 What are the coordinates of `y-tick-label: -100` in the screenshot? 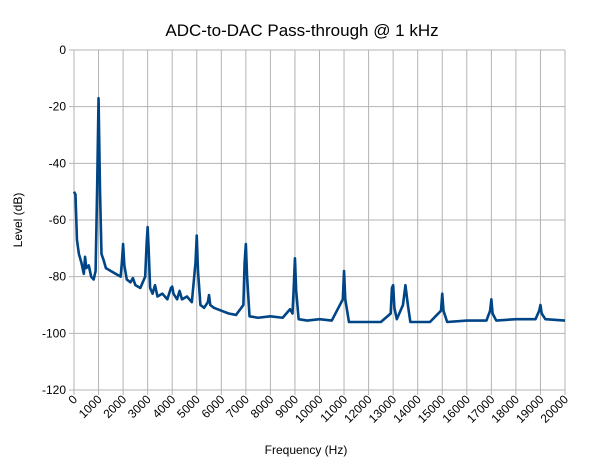 It's located at (54, 333).